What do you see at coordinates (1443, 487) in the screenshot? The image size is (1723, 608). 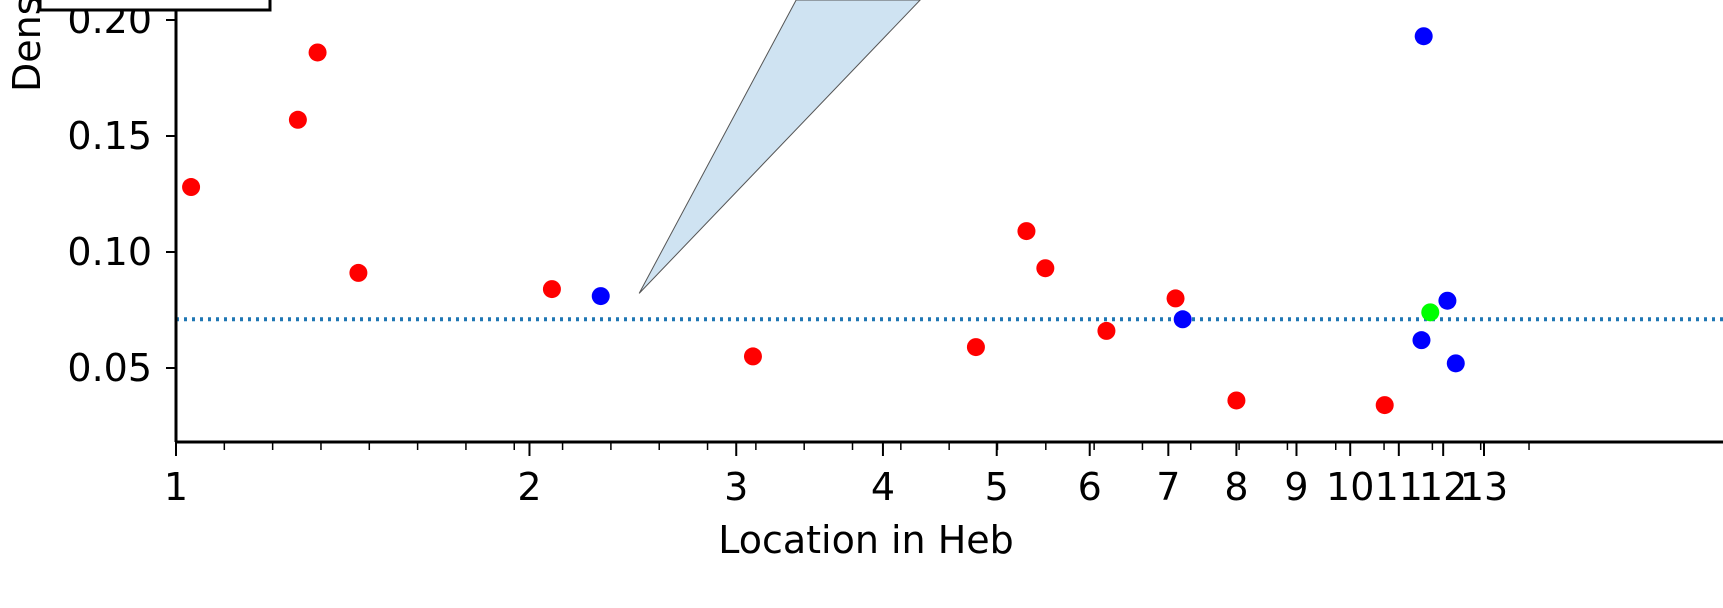 I see `x-tick-label-12: 12` at bounding box center [1443, 487].